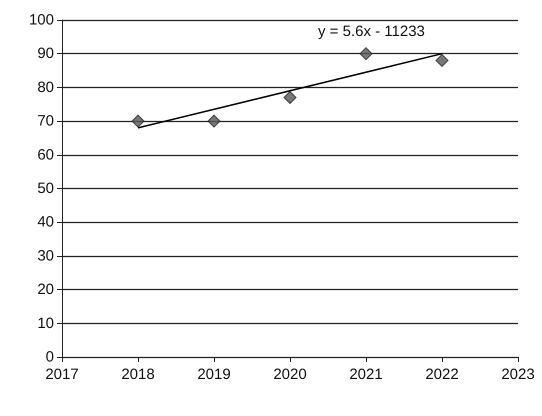 The width and height of the screenshot is (542, 416). Describe the element at coordinates (45, 87) in the screenshot. I see `y-tick-label: 80` at that location.